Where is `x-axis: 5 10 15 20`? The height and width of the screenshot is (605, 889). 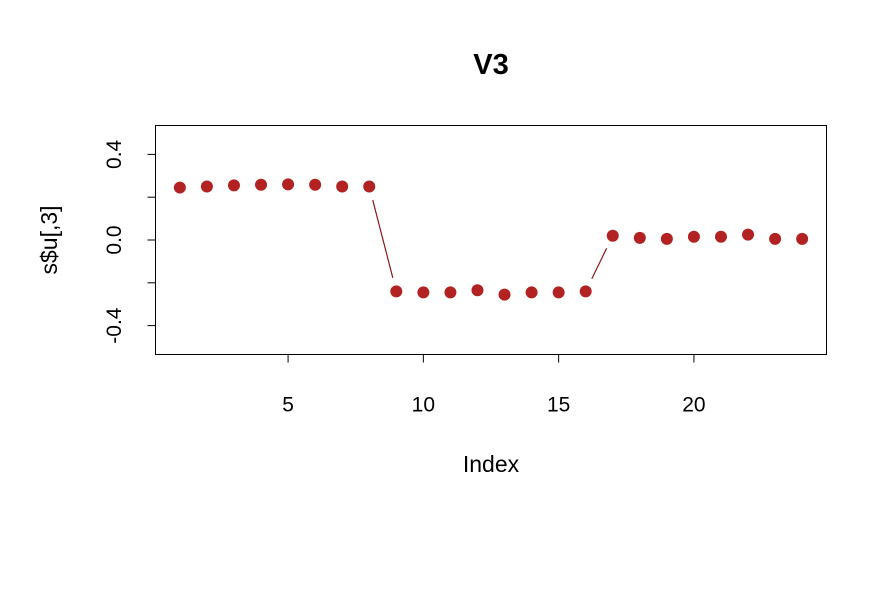 x-axis: 5 10 15 20 is located at coordinates (494, 385).